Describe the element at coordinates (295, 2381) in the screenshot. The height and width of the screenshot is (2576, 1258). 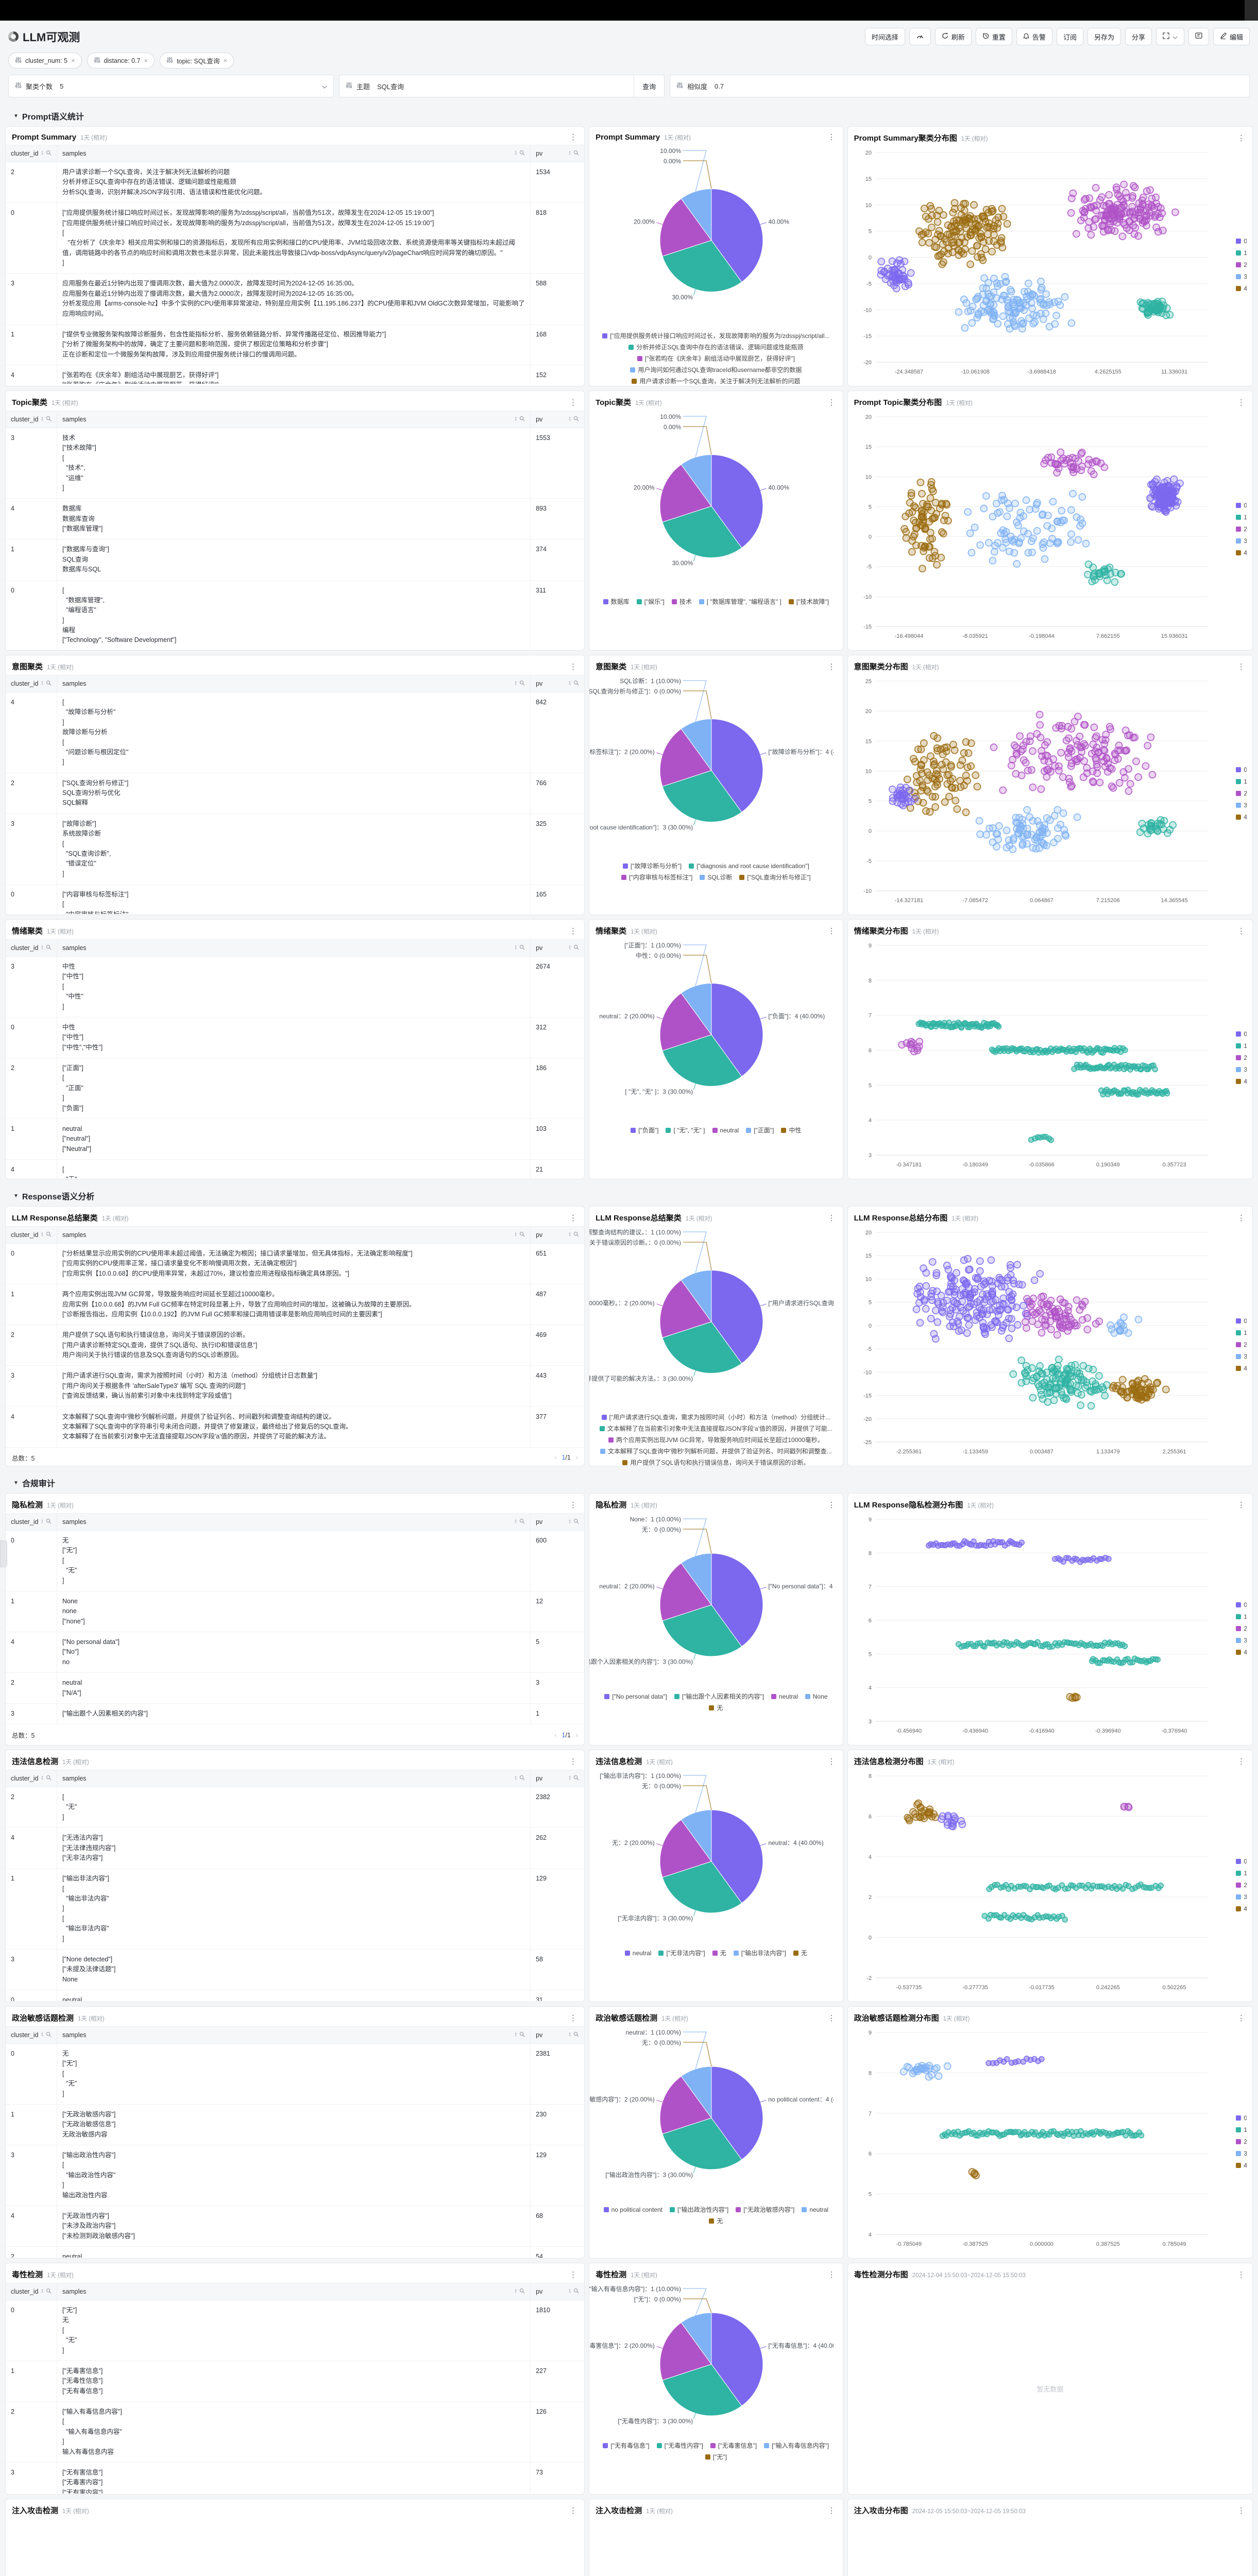
I see `table-row: 1 ["无毒害信息"] ["无毒性信息"] ["无有毒信息"] 227` at that location.